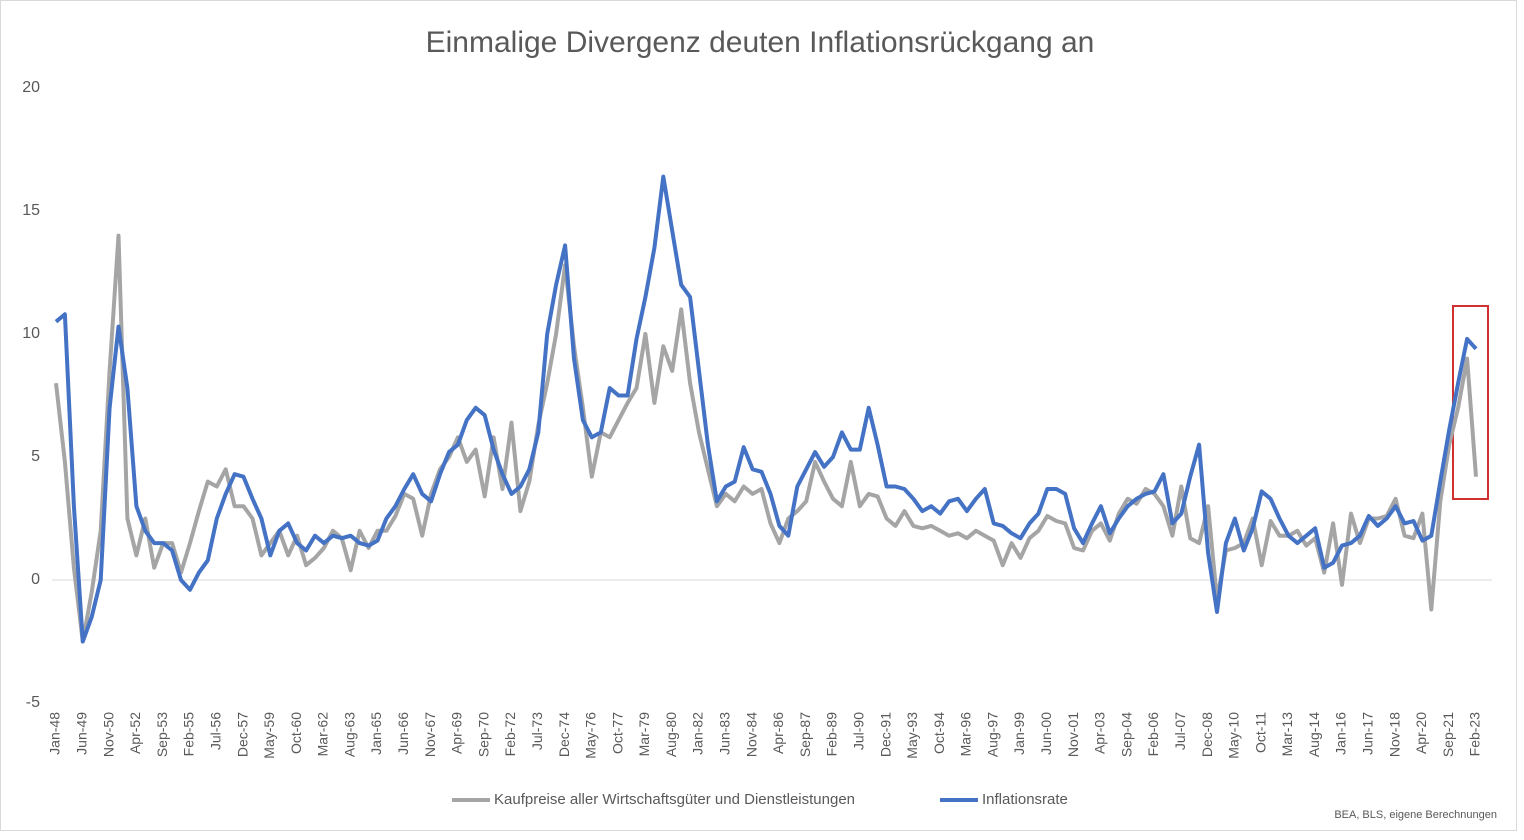 The height and width of the screenshot is (840, 1524). I want to click on x-tick-label: Aug-80, so click(671, 734).